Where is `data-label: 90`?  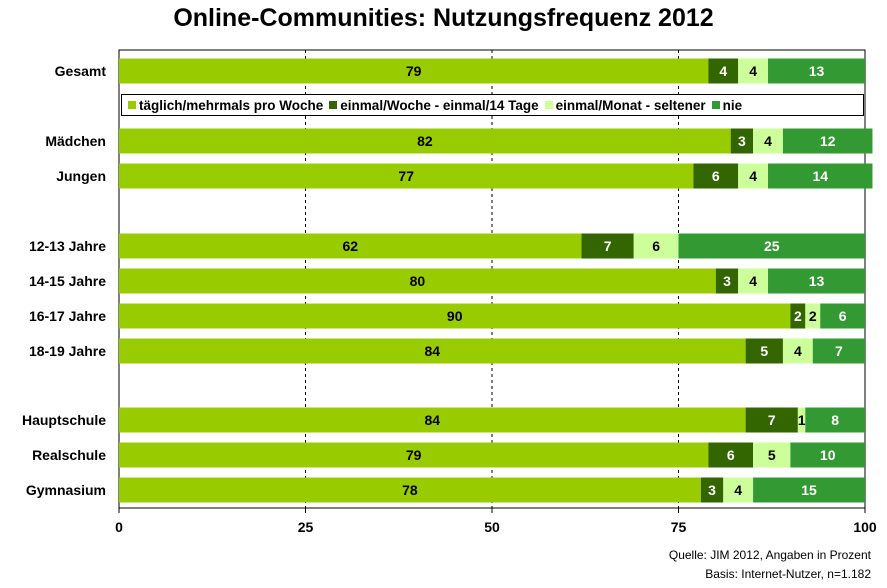
data-label: 90 is located at coordinates (455, 316).